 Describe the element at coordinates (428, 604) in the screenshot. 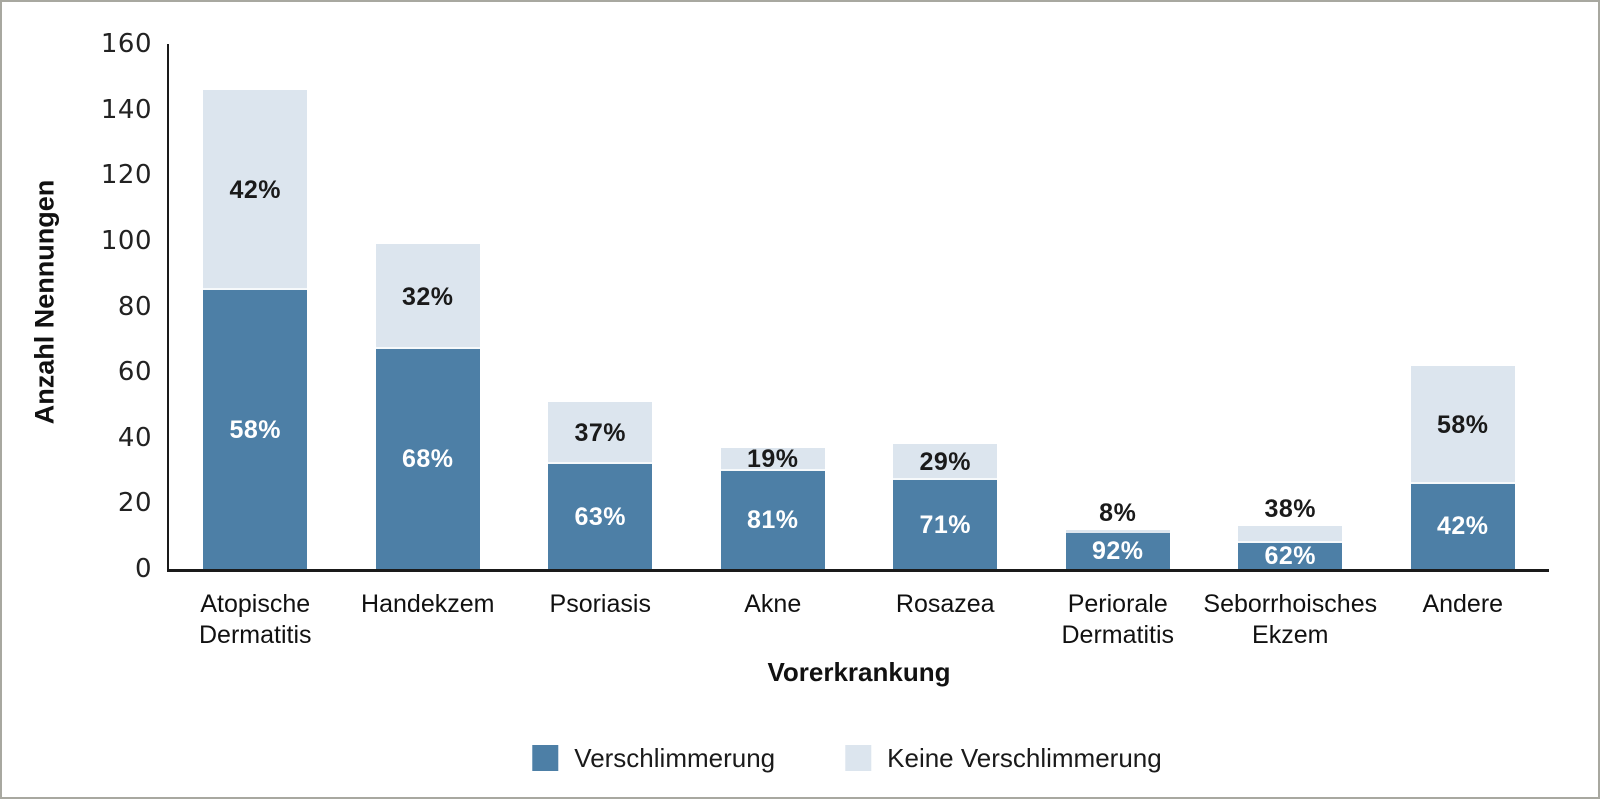

I see `category-label: Handekzem` at that location.